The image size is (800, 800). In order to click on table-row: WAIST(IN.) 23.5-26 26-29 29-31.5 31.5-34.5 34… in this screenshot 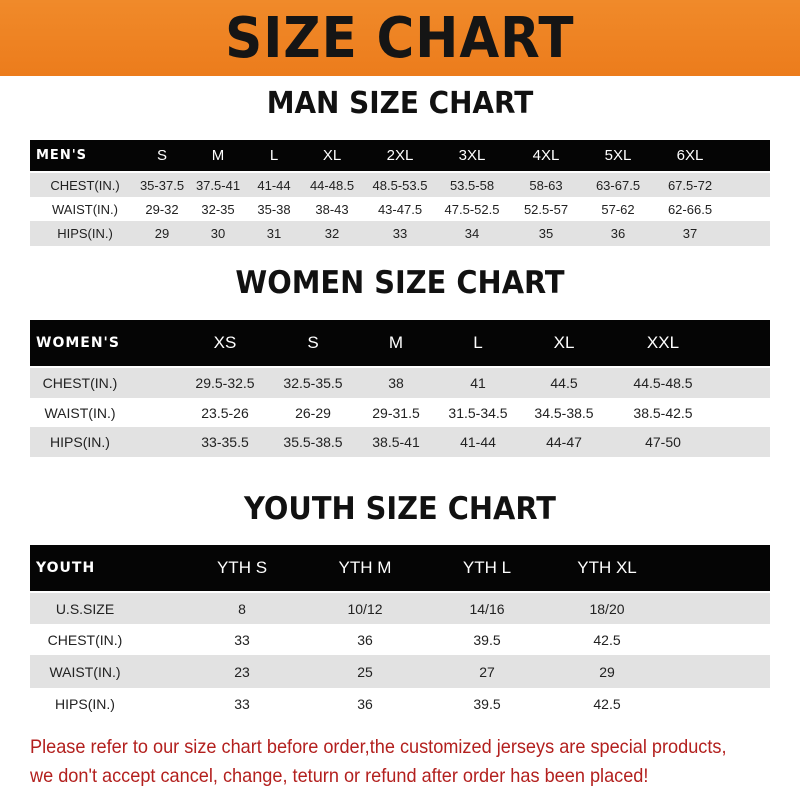, I will do `click(400, 412)`.